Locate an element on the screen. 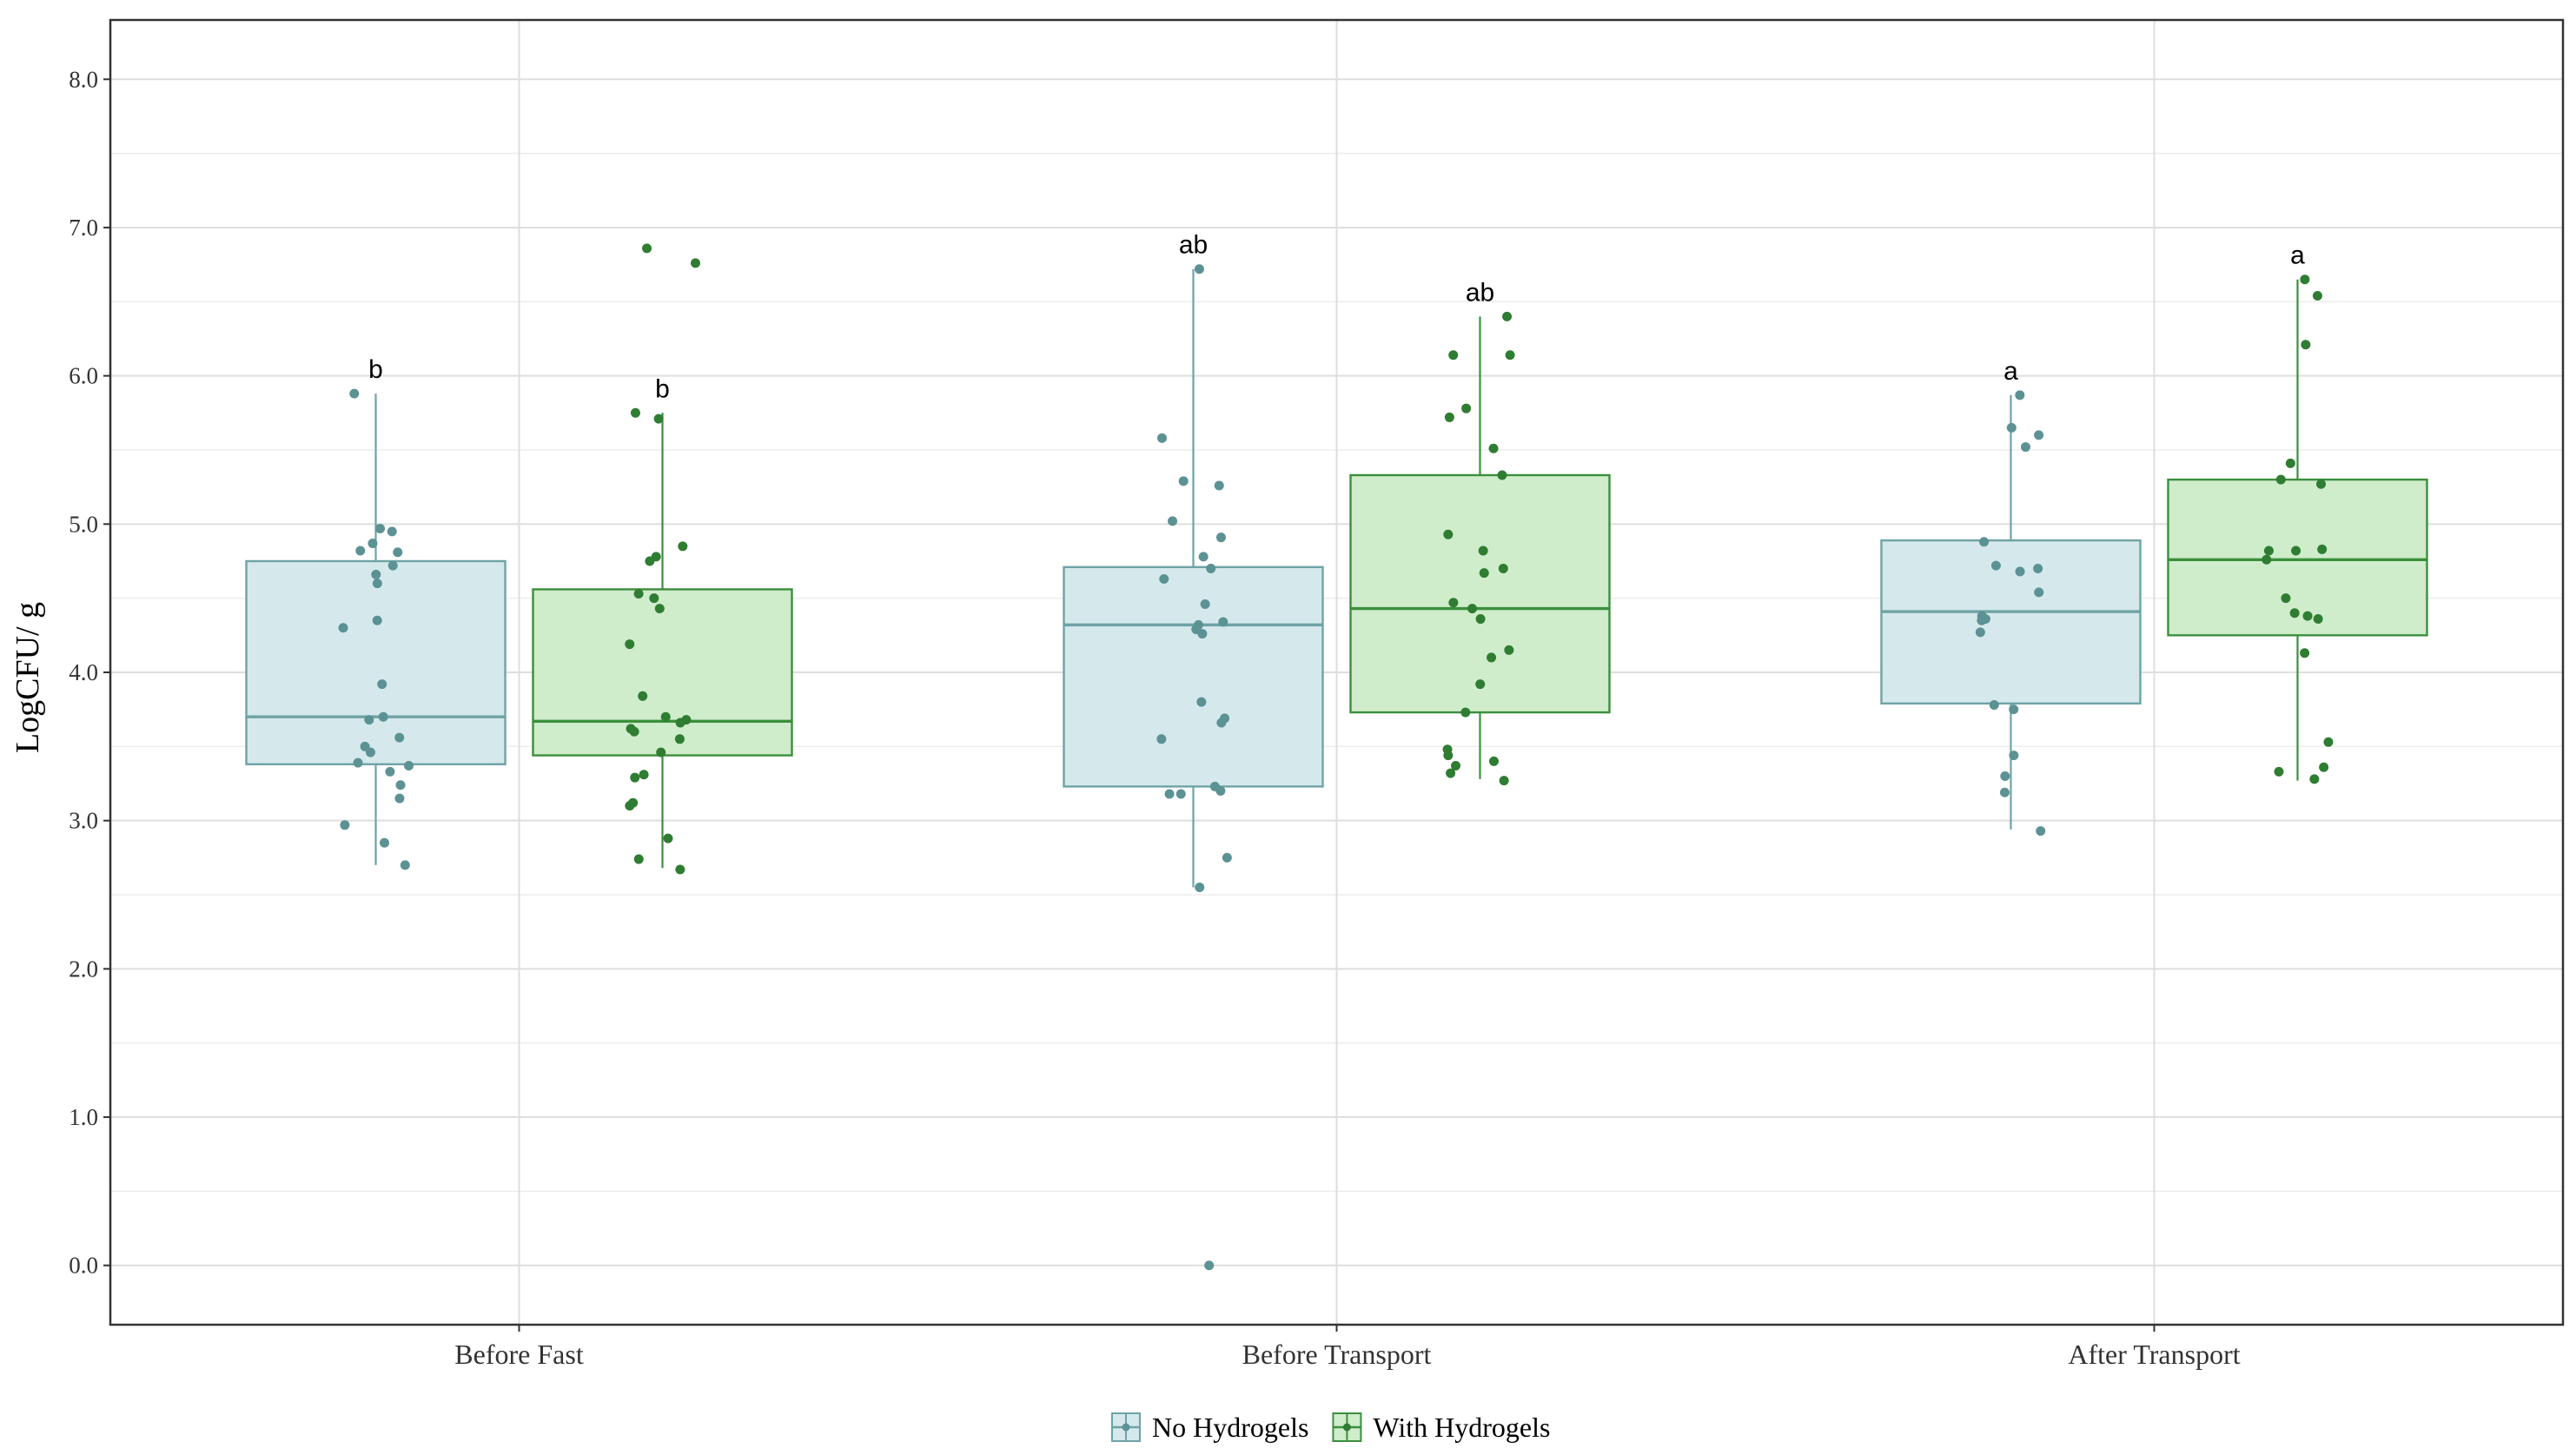 The height and width of the screenshot is (1455, 2576). y-tick-label: 2.0 is located at coordinates (83, 969).